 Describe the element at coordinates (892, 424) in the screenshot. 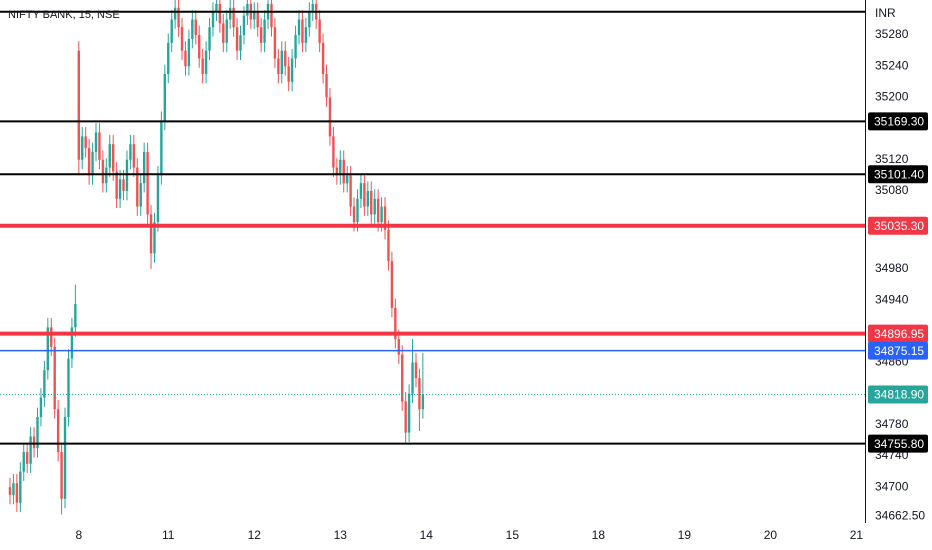

I see `y-tick-label: 34780` at that location.